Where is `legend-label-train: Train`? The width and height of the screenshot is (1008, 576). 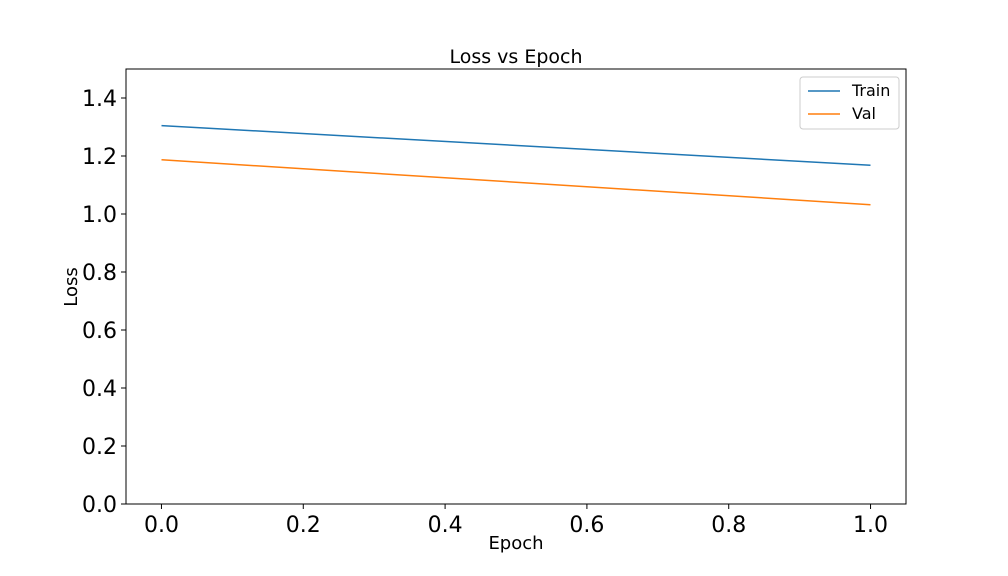 legend-label-train: Train is located at coordinates (870, 90).